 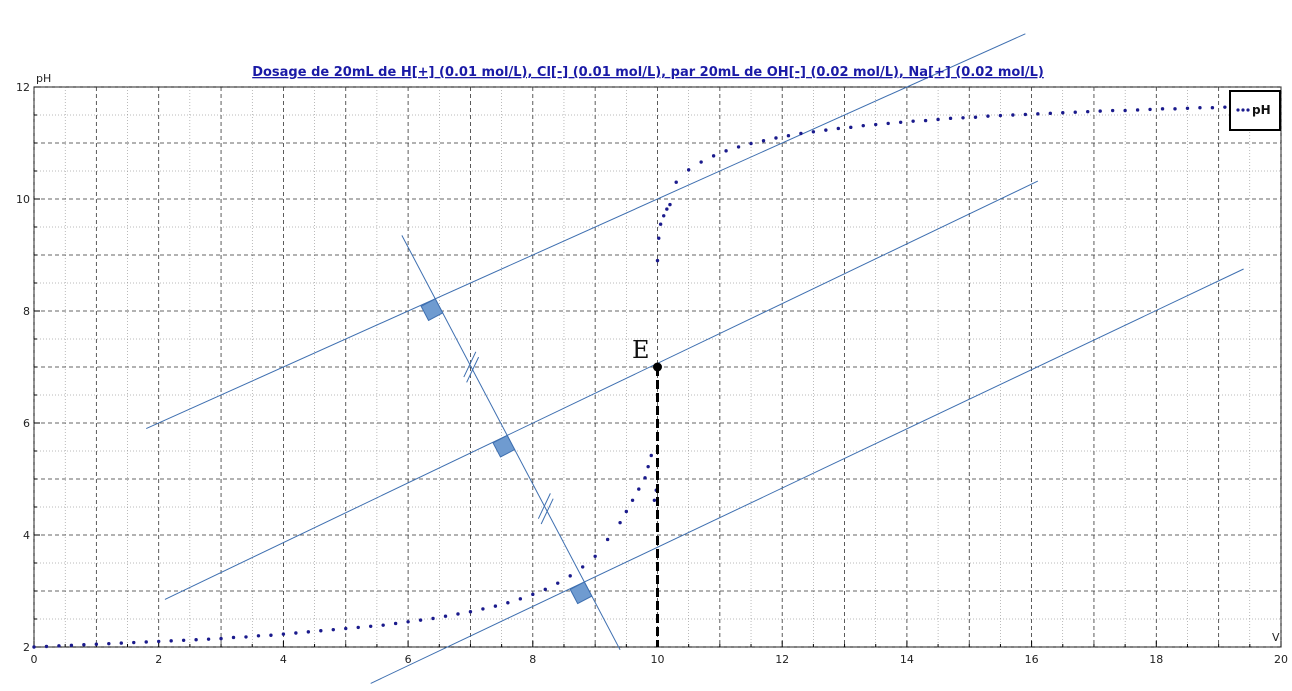 I want to click on y-tick-label: 6, so click(x=26, y=423).